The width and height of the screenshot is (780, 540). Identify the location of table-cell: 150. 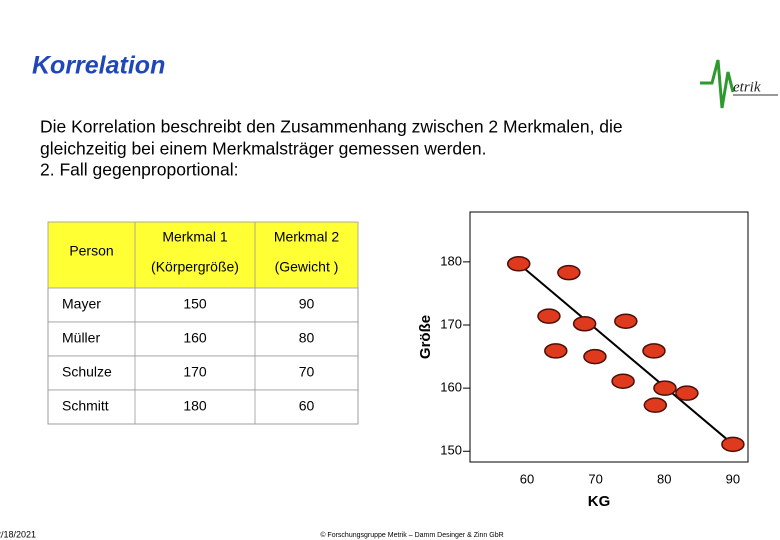
(195, 304).